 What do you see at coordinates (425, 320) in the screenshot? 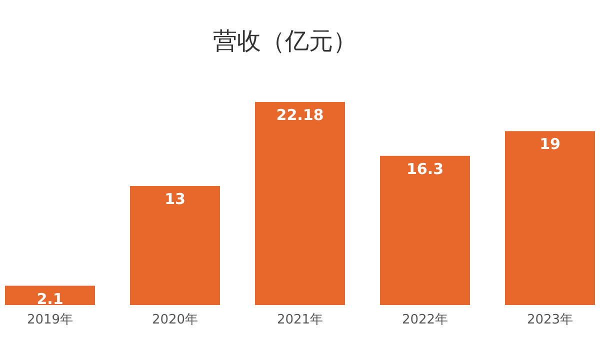
I see `x-tick-label: 2022年` at bounding box center [425, 320].